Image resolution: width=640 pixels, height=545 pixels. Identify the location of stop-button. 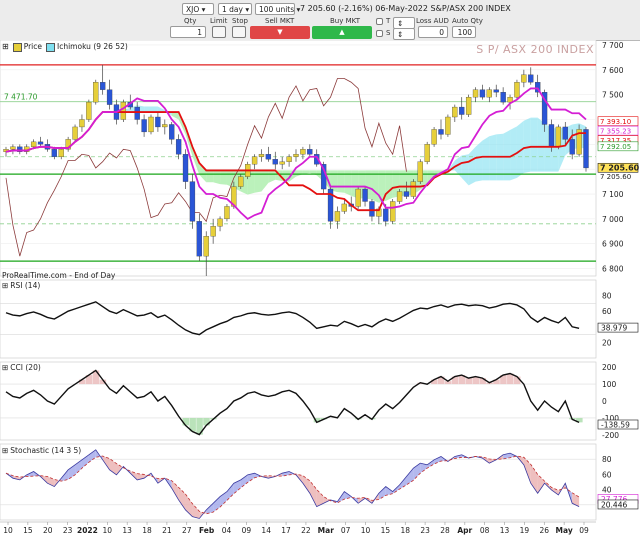
(239, 32).